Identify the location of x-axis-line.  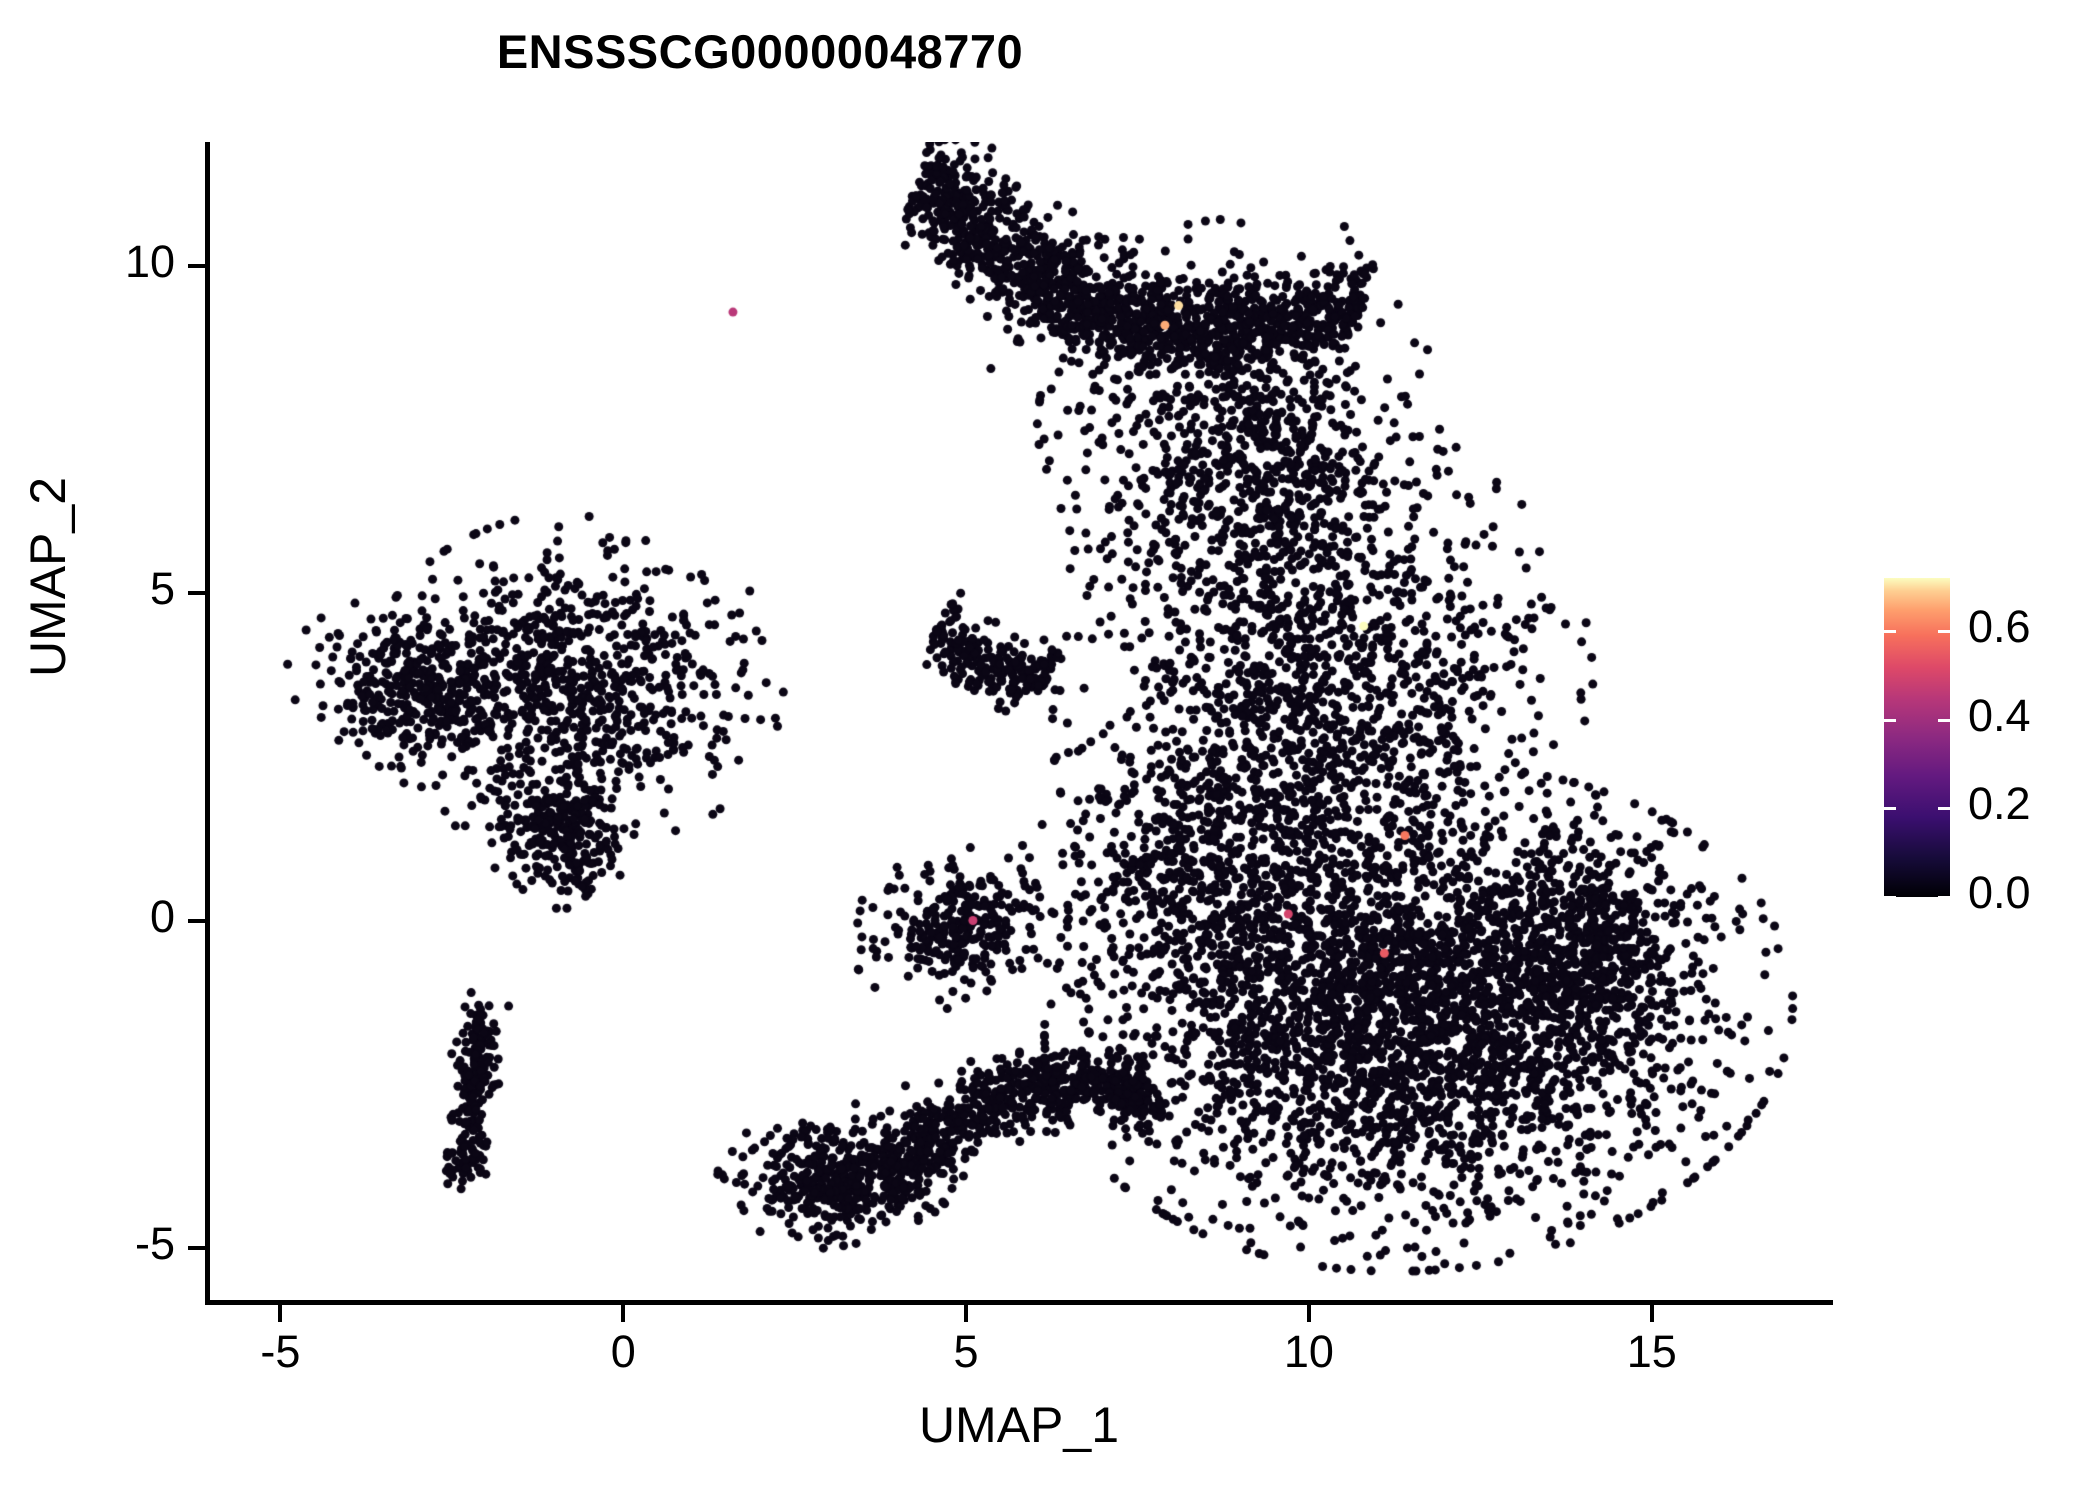
(1019, 1302).